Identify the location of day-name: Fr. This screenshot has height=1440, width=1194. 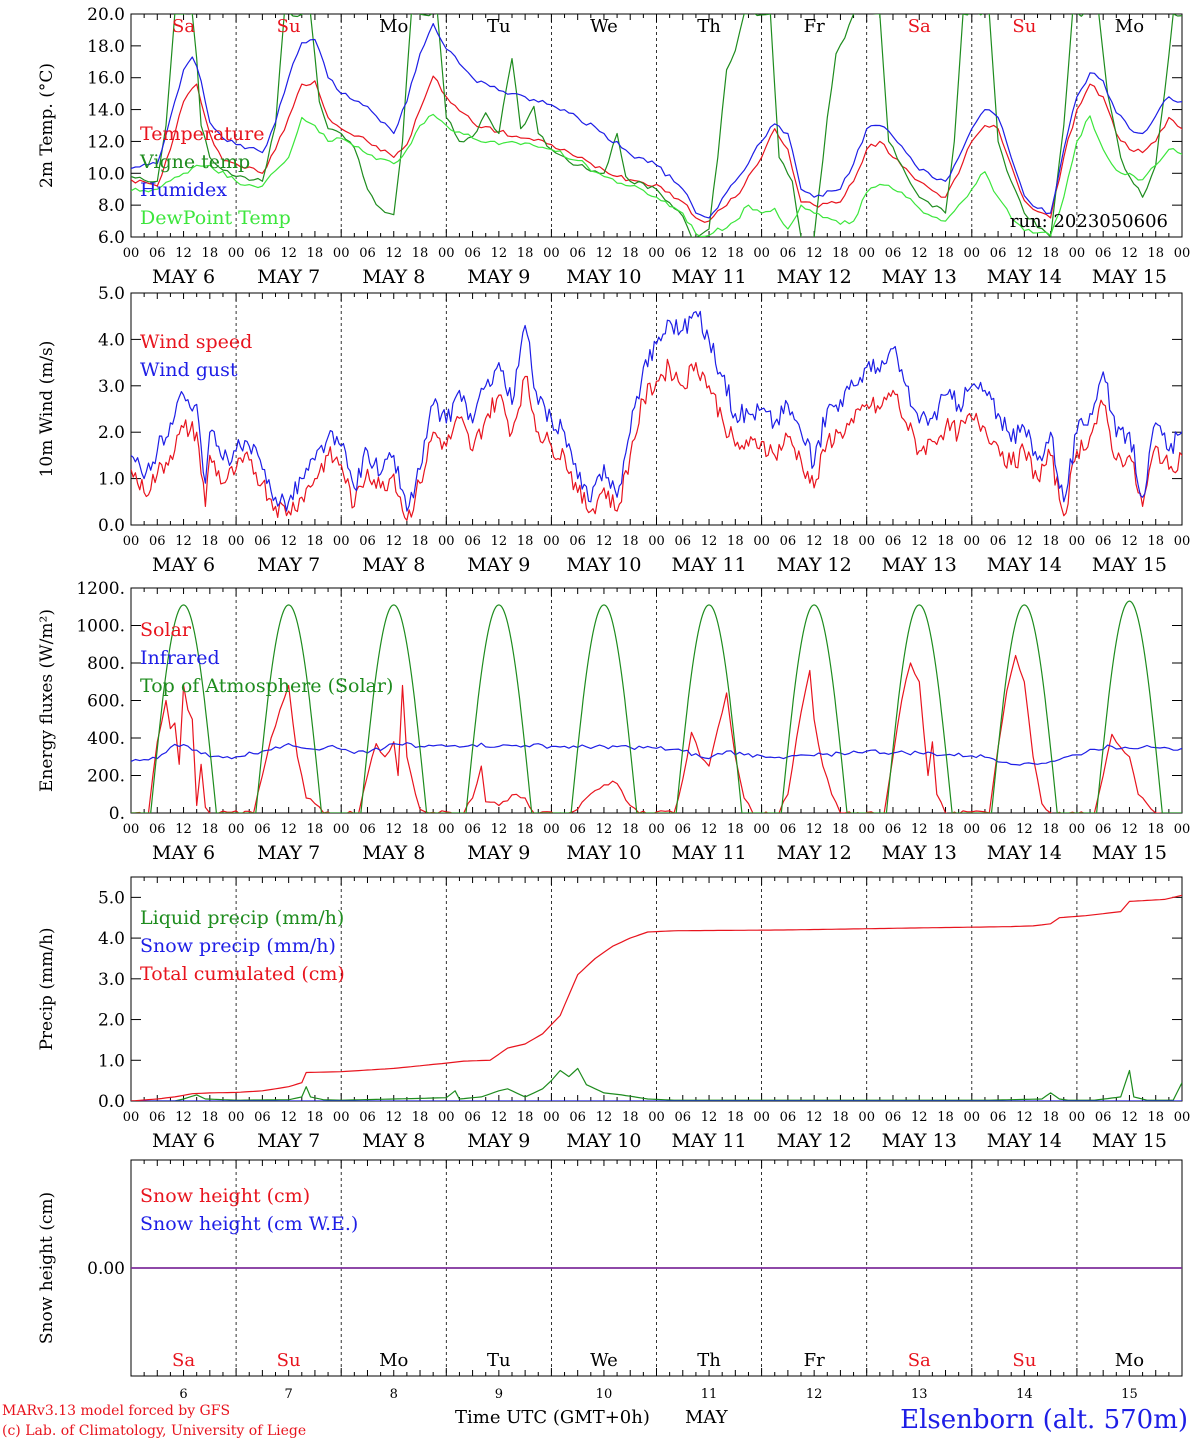
(814, 26).